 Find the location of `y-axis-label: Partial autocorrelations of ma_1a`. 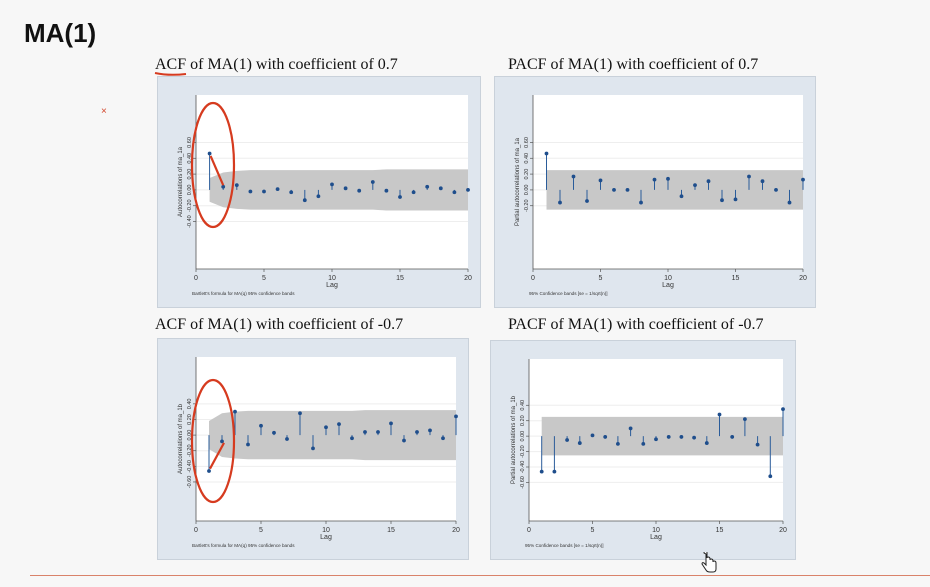

y-axis-label: Partial autocorrelations of ma_1a is located at coordinates (518, 181).